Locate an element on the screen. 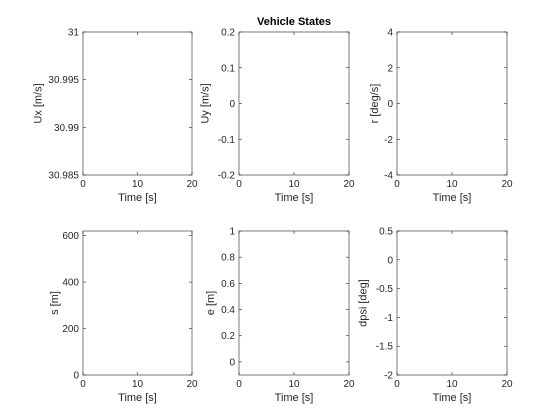 The width and height of the screenshot is (560, 420). y-tick-label: -1.5 is located at coordinates (385, 347).